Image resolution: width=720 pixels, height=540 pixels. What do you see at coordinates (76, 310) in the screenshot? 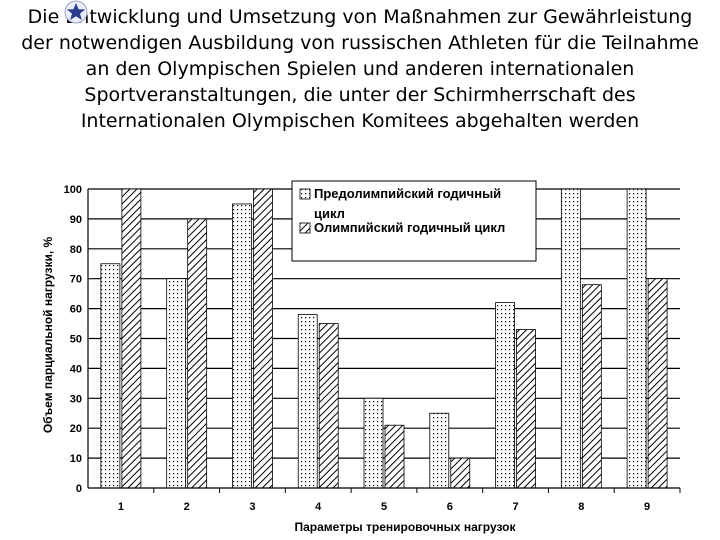
I see `y-tick-label: 60` at bounding box center [76, 310].